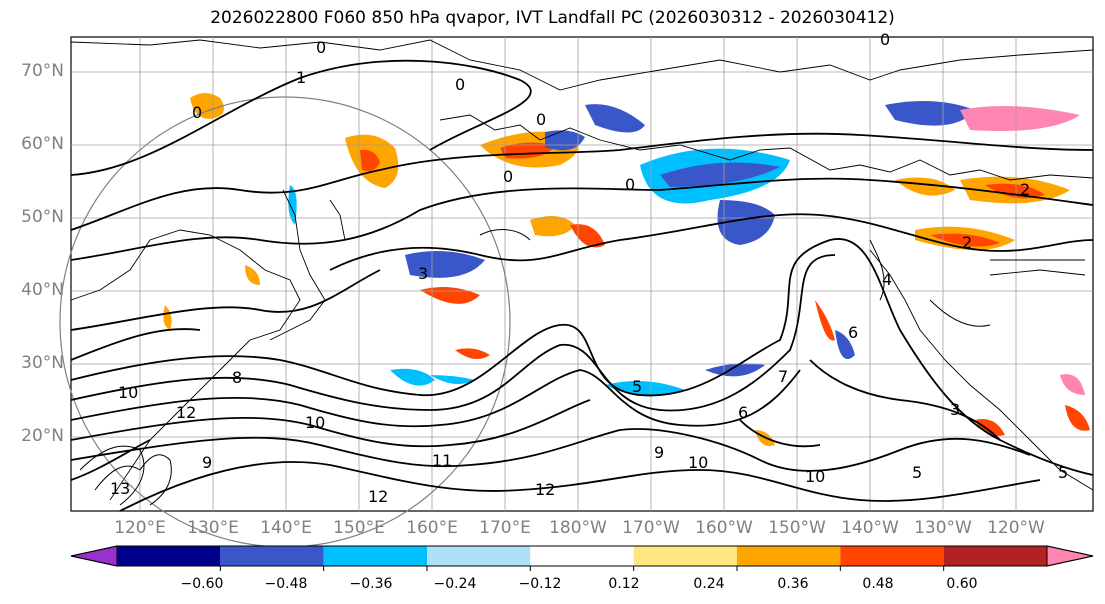 Image resolution: width=1105 pixels, height=604 pixels. Describe the element at coordinates (887, 279) in the screenshot. I see `contour-label: 4` at that location.